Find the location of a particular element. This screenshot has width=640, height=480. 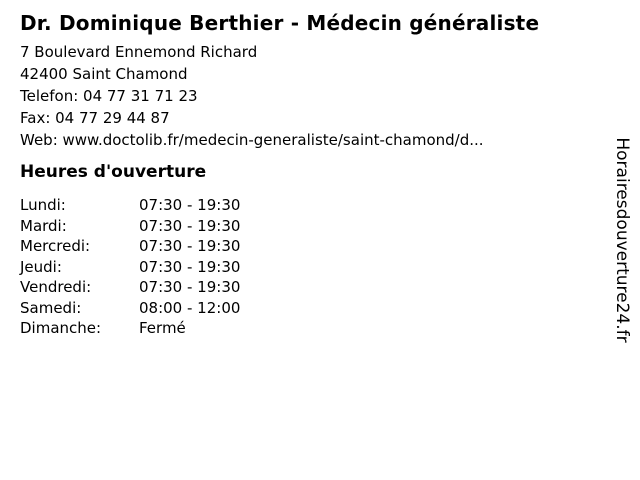

hours-row-friday: Vendredi: 07:30 - 19:30 is located at coordinates (130, 287).